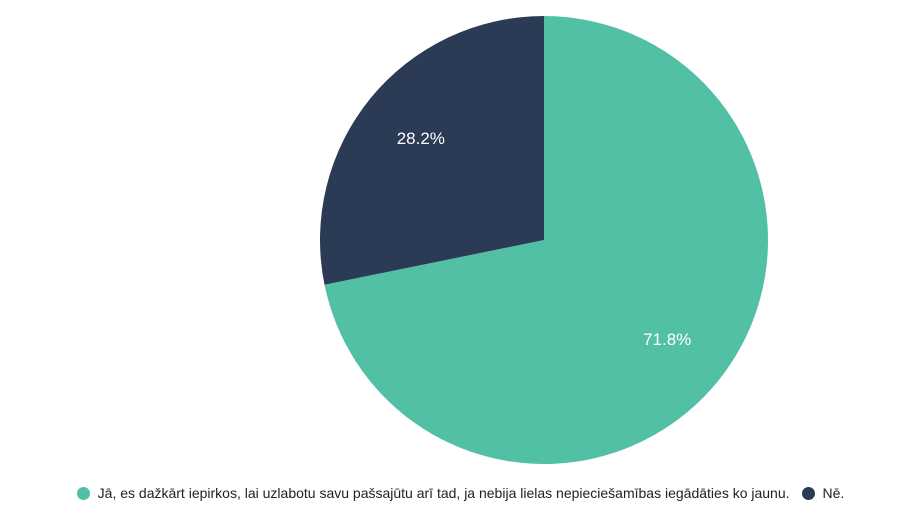 Image resolution: width=921 pixels, height=527 pixels. Describe the element at coordinates (421, 138) in the screenshot. I see `data-label: 28.2%` at that location.